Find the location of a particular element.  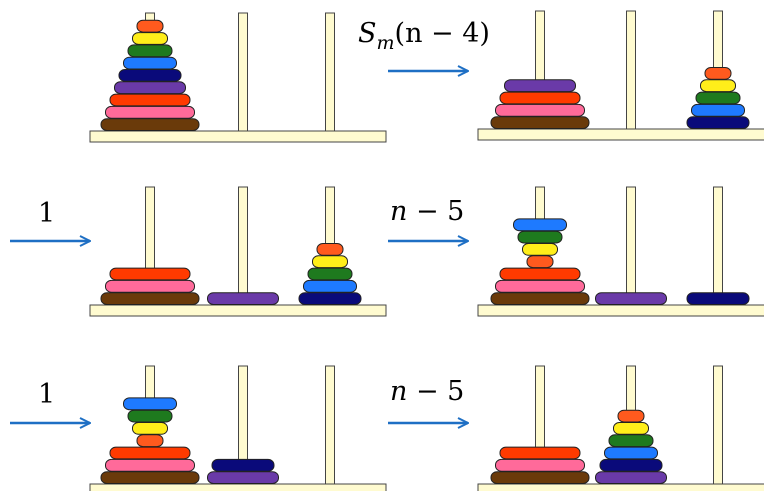

transition-1-label: Sm(n − 4) is located at coordinates (424, 36).